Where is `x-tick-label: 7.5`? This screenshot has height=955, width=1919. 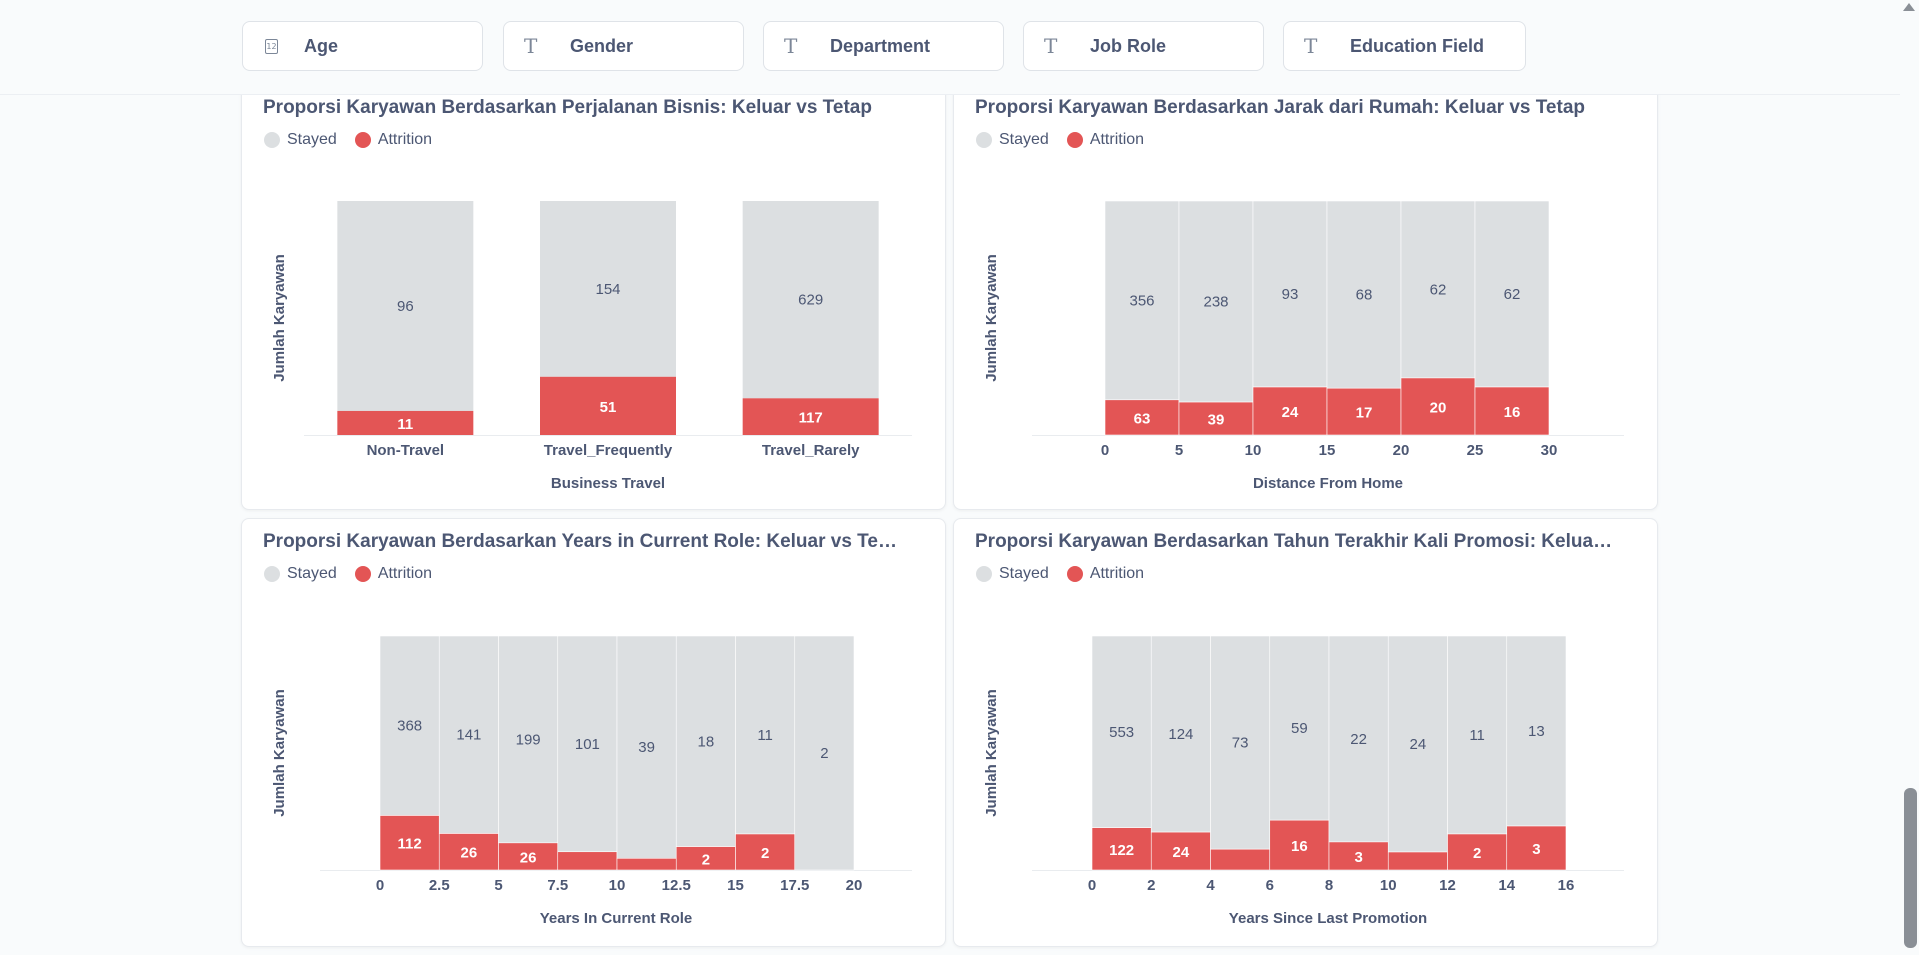 x-tick-label: 7.5 is located at coordinates (557, 885).